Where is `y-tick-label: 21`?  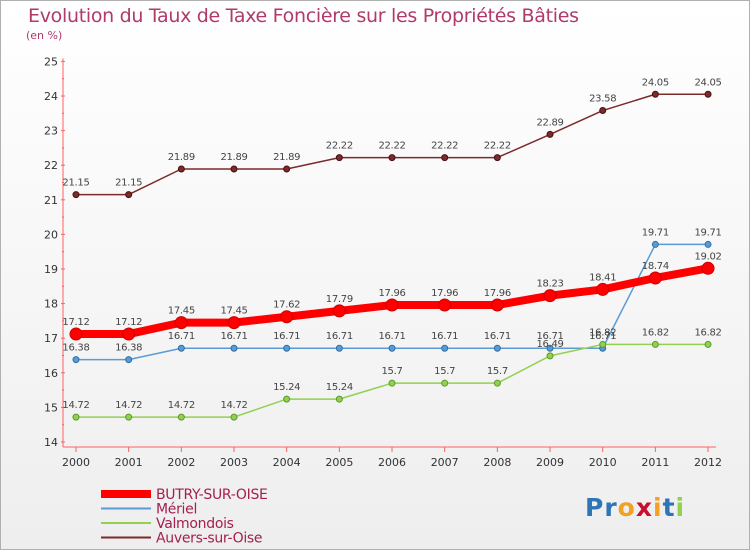
y-tick-label: 21 is located at coordinates (51, 200).